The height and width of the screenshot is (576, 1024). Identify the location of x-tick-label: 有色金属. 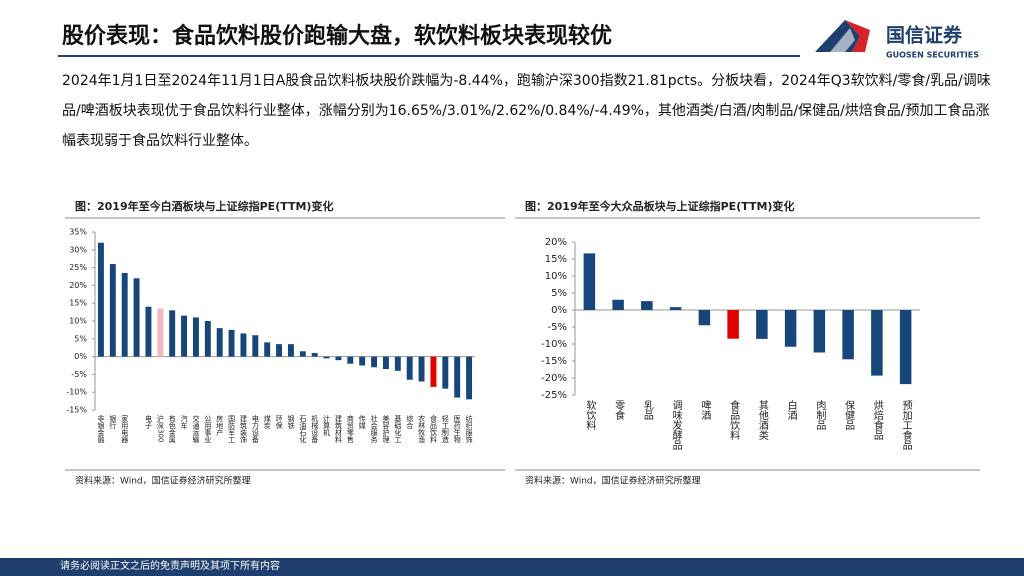
(172, 429).